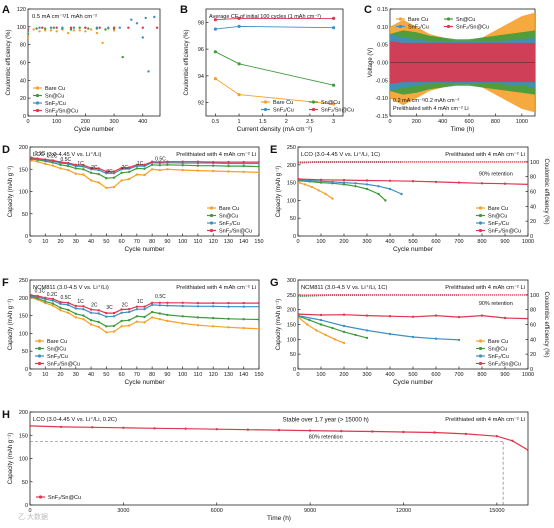  I want to click on panel-title: LCO (3.0-4.45 V vs. Li⁺/Li), so click(67, 154).